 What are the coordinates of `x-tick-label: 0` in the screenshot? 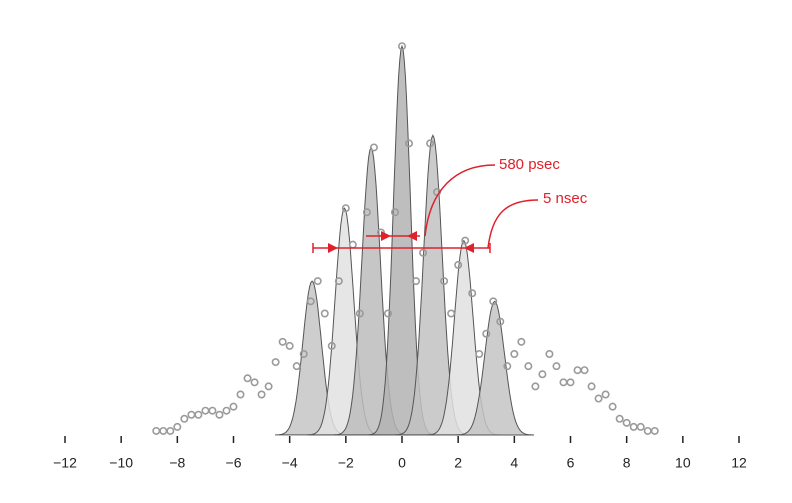 It's located at (402, 463).